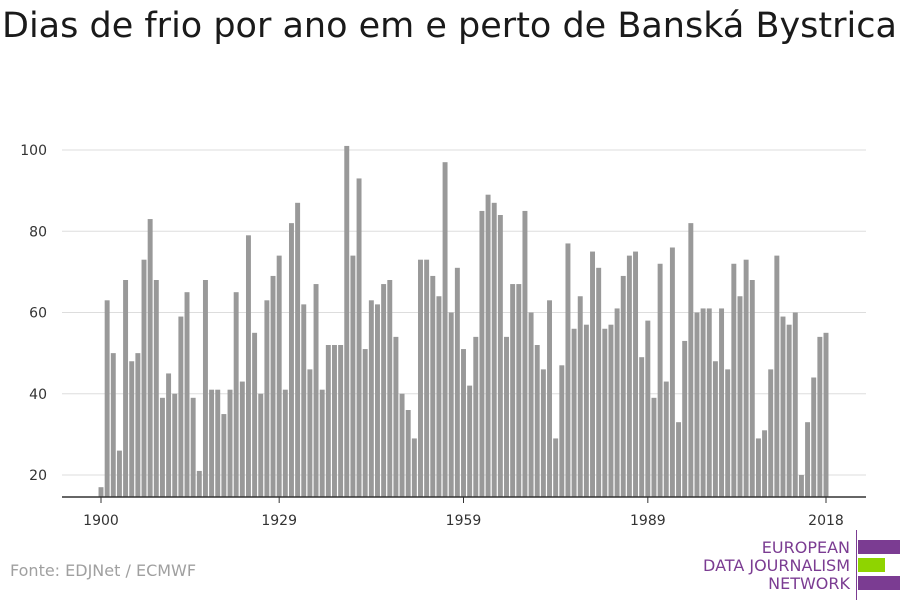 The width and height of the screenshot is (900, 600). Describe the element at coordinates (525, 353) in the screenshot. I see `bar-1969` at that location.